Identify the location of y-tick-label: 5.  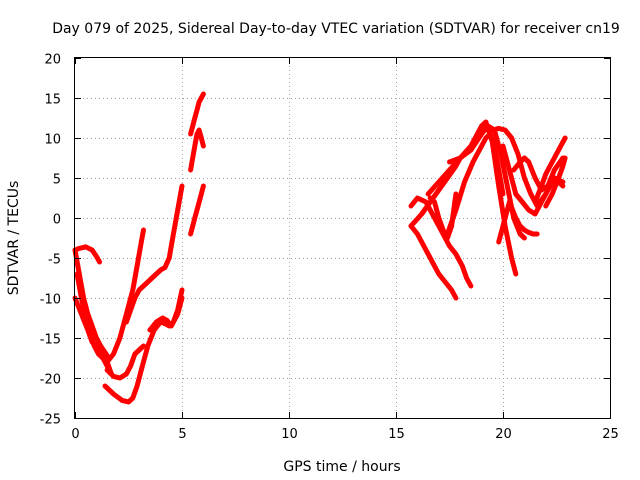
(57, 180).